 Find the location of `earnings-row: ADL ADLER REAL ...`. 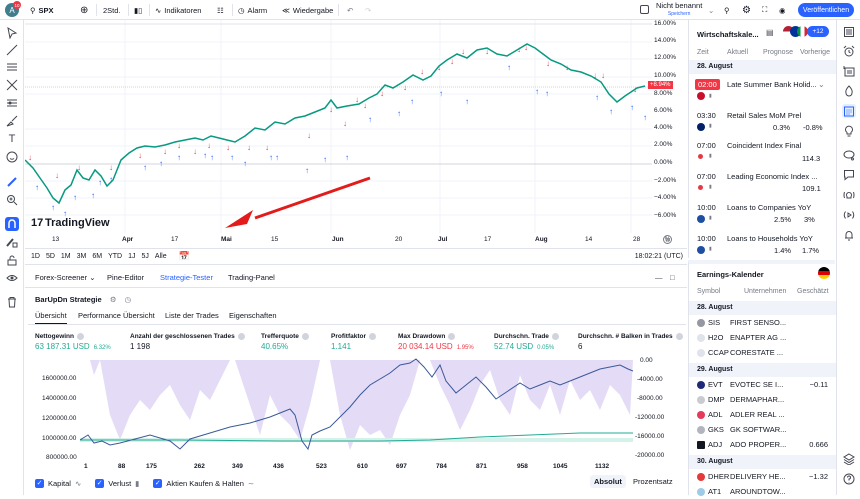

earnings-row: ADL ADLER REAL ... is located at coordinates (762, 415).